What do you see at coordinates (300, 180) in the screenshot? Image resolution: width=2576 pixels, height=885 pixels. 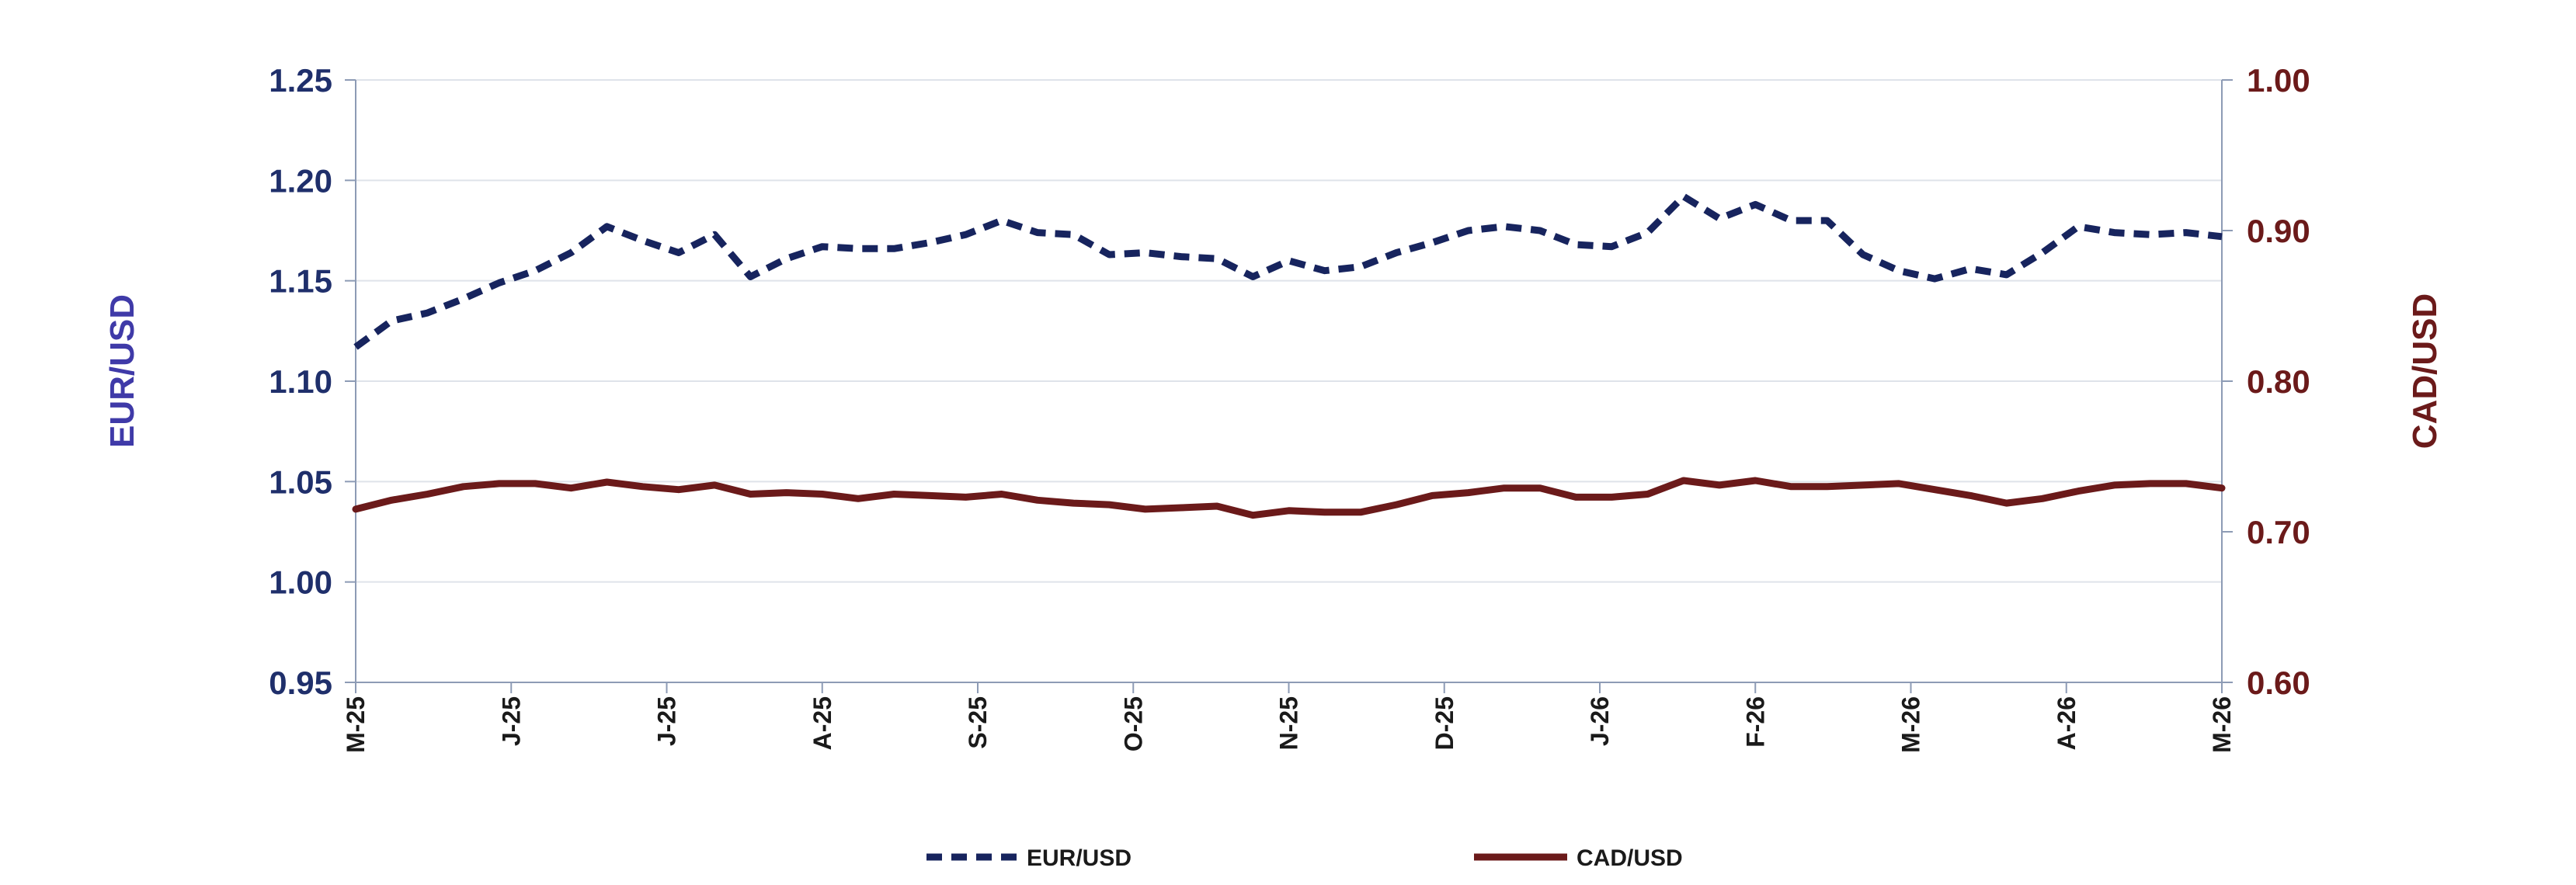 I see `left-tick-label: 1.20` at bounding box center [300, 180].